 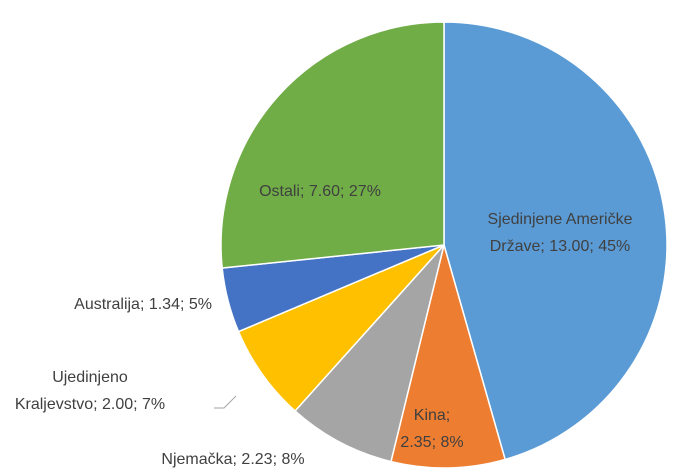 I want to click on leader-line, so click(x=225, y=402).